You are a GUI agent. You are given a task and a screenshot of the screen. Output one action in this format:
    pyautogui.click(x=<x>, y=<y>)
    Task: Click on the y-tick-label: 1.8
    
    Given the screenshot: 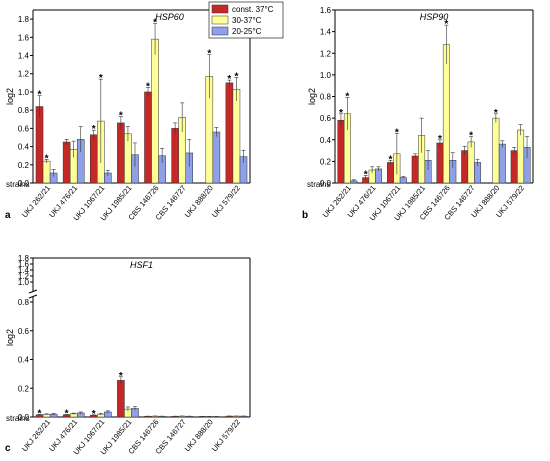 What is the action you would take?
    pyautogui.click(x=24, y=258)
    